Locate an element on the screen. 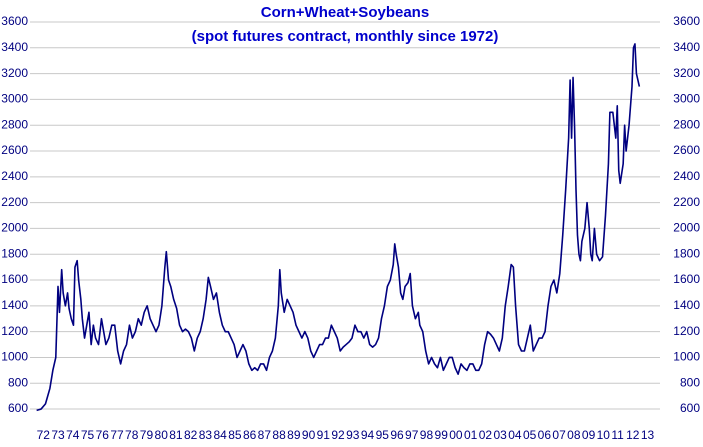 This screenshot has width=703, height=447. y-tick-label: 2800 is located at coordinates (14, 124).